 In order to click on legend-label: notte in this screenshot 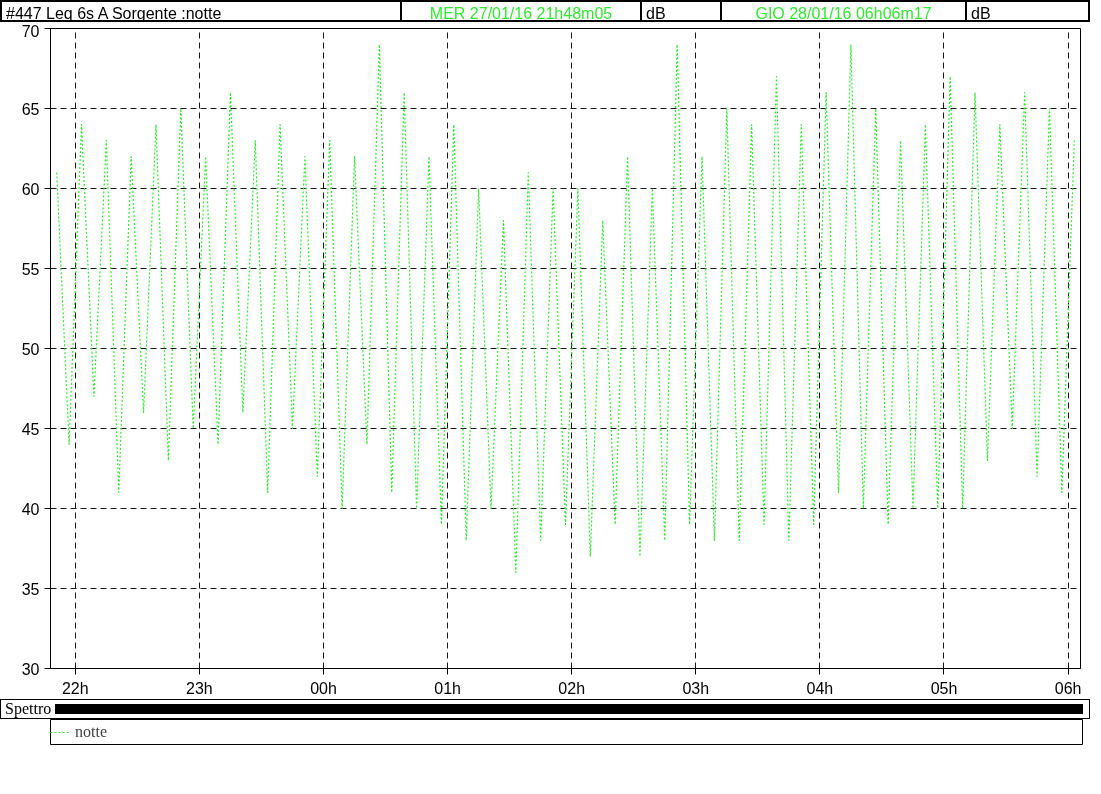, I will do `click(91, 732)`.